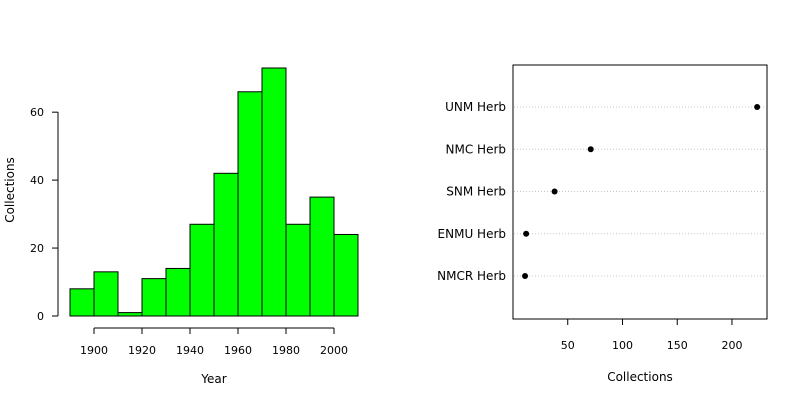 The width and height of the screenshot is (800, 400). Describe the element at coordinates (472, 234) in the screenshot. I see `dotchart-category-label: ENMU Herb` at that location.